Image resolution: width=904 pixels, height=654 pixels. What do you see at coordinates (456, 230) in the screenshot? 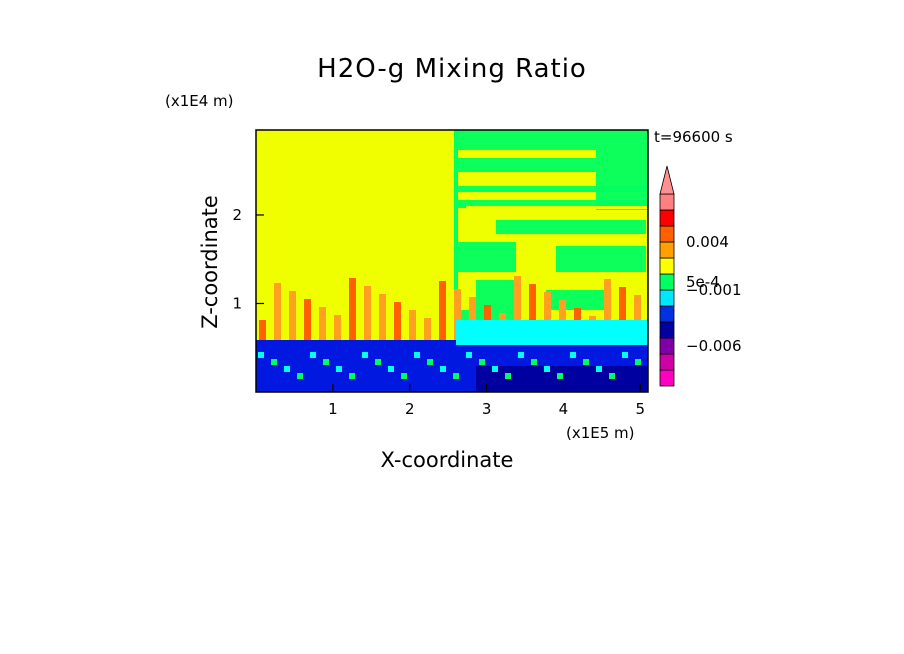
I see `front-boundary` at bounding box center [456, 230].